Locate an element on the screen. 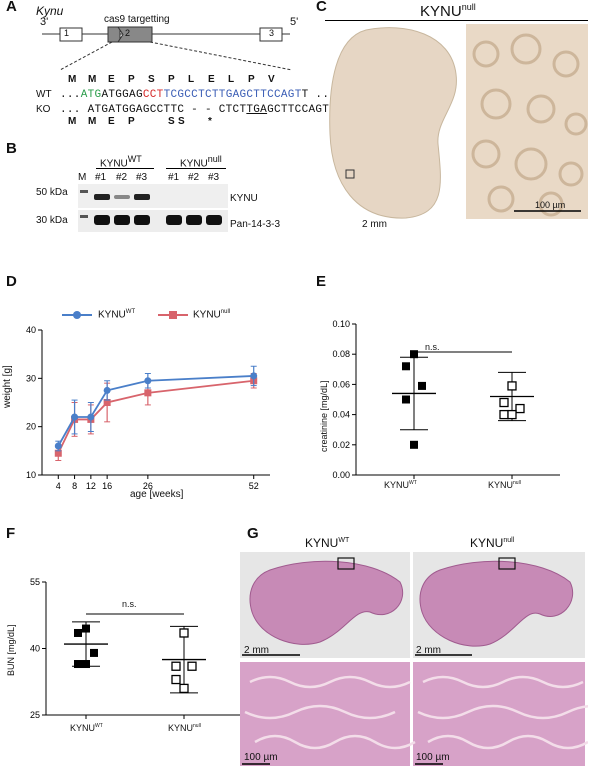 The width and height of the screenshot is (593, 768). legend-wt: KYNUWT is located at coordinates (117, 315).